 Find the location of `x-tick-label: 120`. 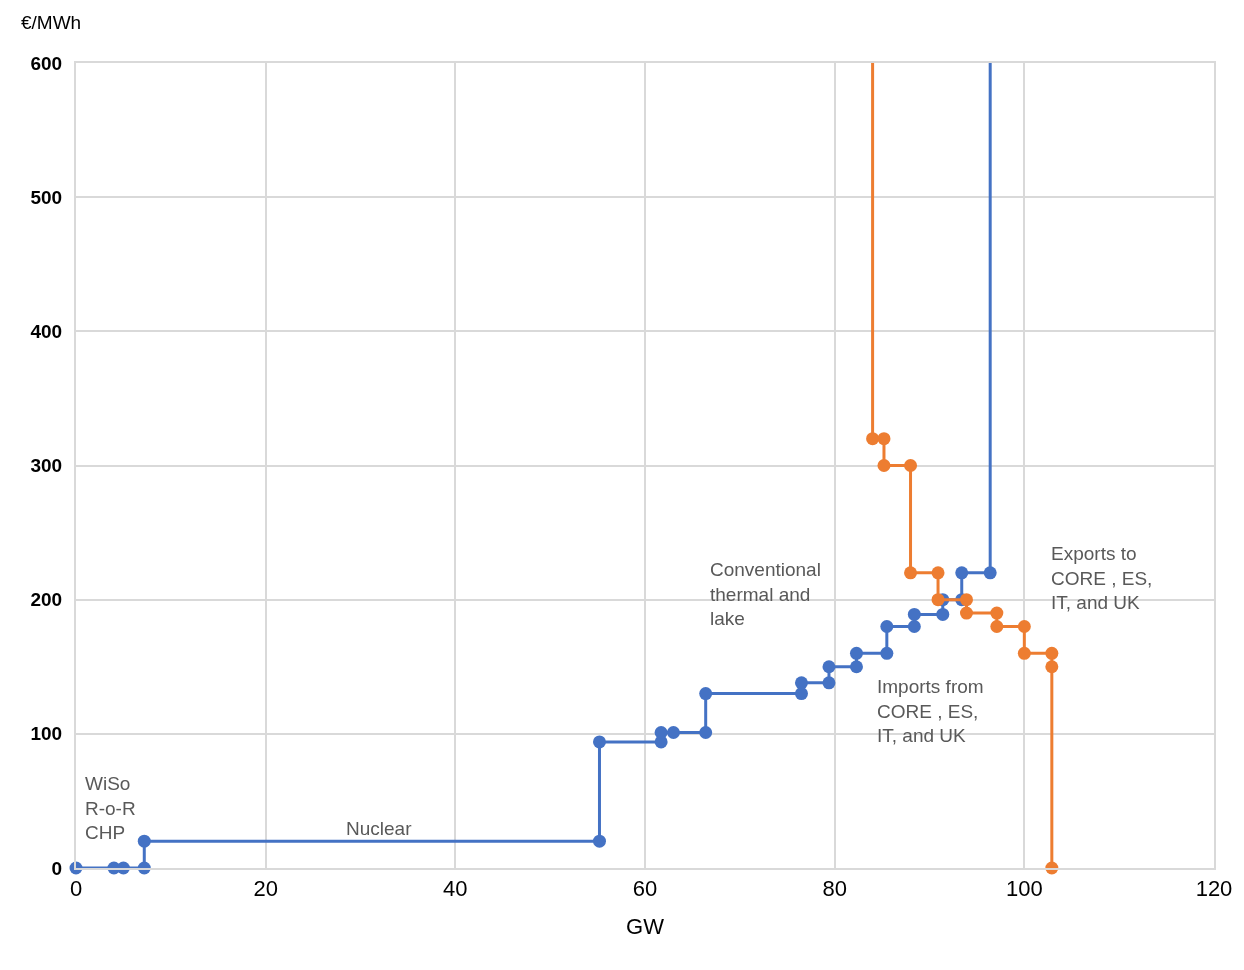

x-tick-label: 120 is located at coordinates (1214, 889).